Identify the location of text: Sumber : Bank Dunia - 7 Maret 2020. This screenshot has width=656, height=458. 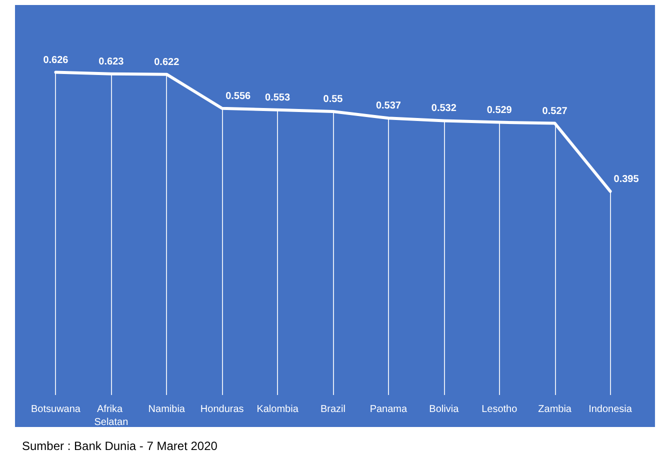
(120, 446).